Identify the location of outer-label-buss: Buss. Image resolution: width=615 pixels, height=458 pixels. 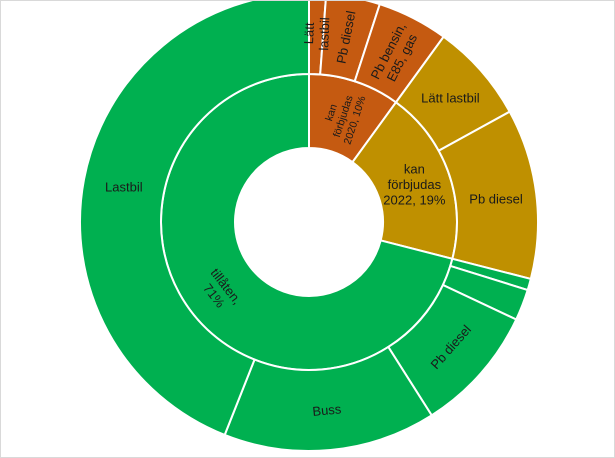
(327, 410).